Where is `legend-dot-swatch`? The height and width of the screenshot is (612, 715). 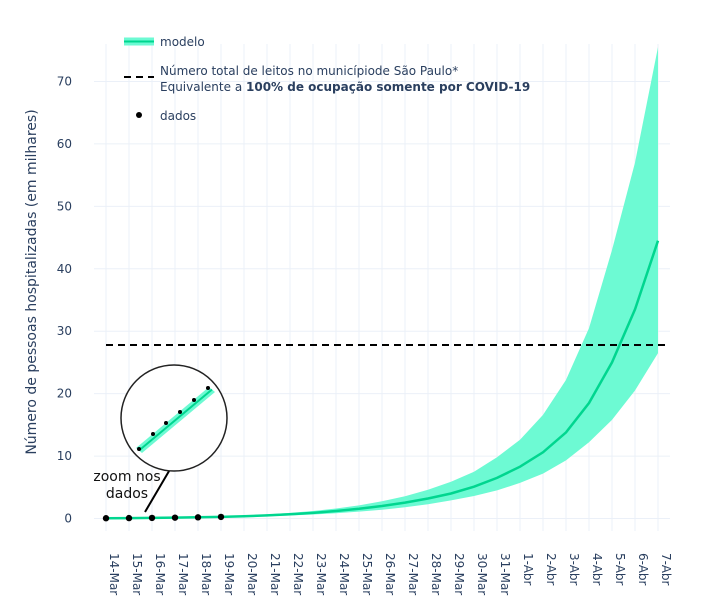 legend-dot-swatch is located at coordinates (139, 115).